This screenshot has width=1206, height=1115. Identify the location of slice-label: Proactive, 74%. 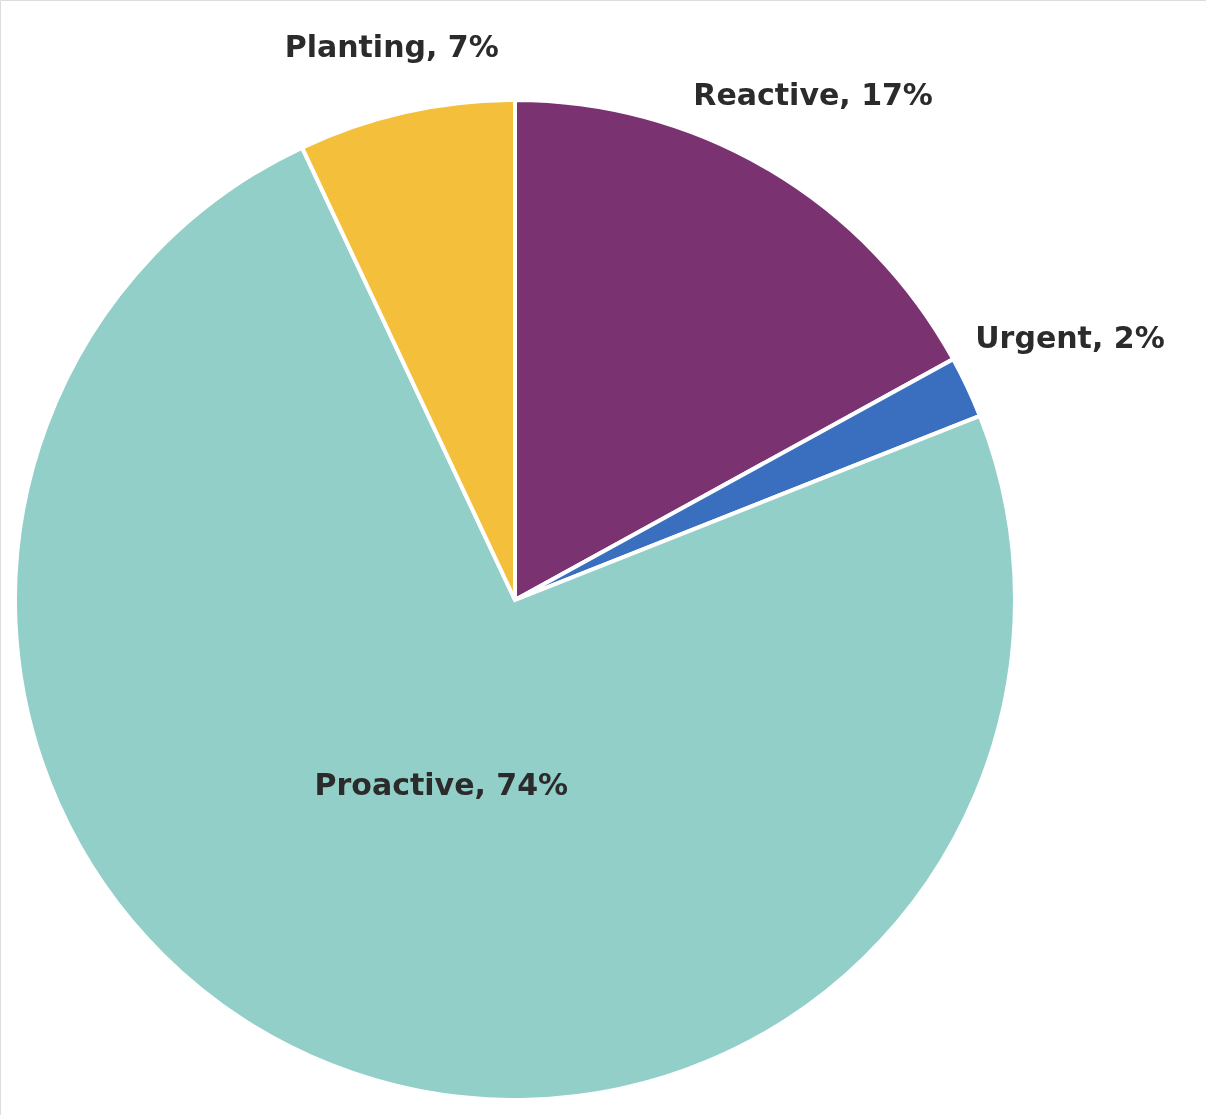
(441, 784).